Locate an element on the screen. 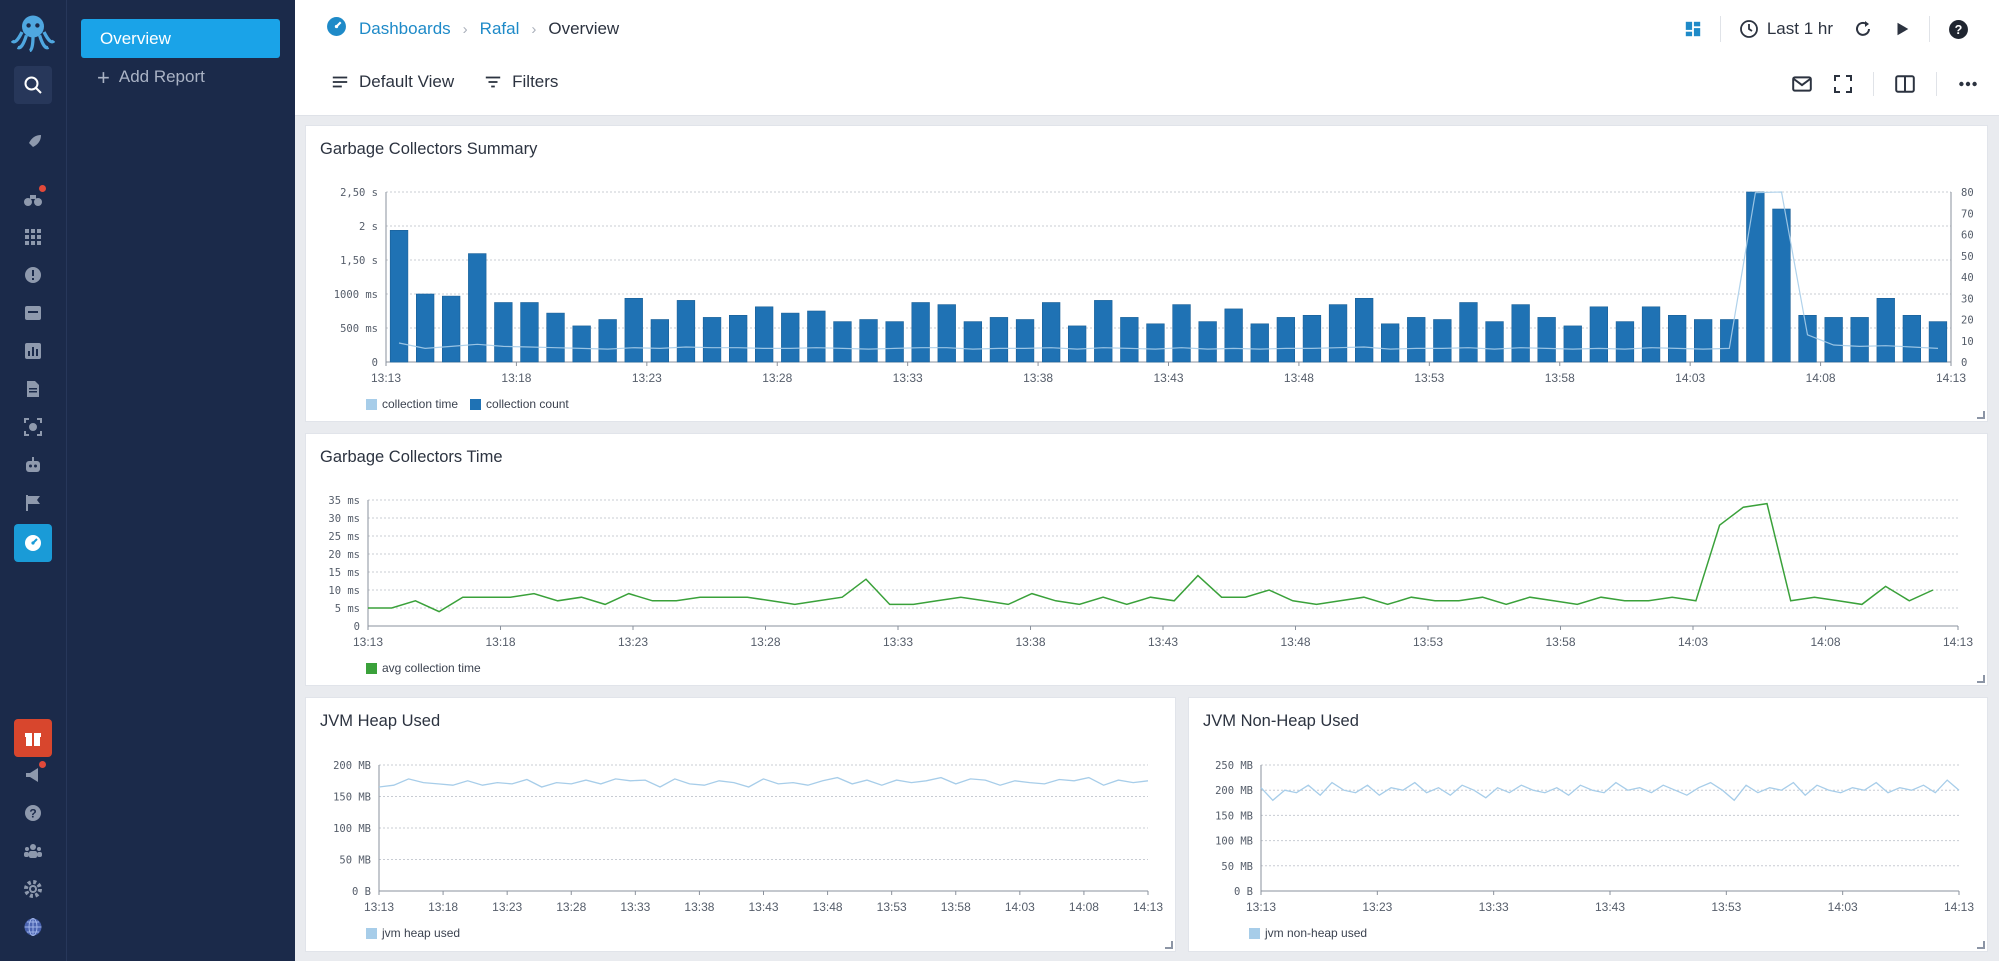  gift-icon is located at coordinates (33, 738).